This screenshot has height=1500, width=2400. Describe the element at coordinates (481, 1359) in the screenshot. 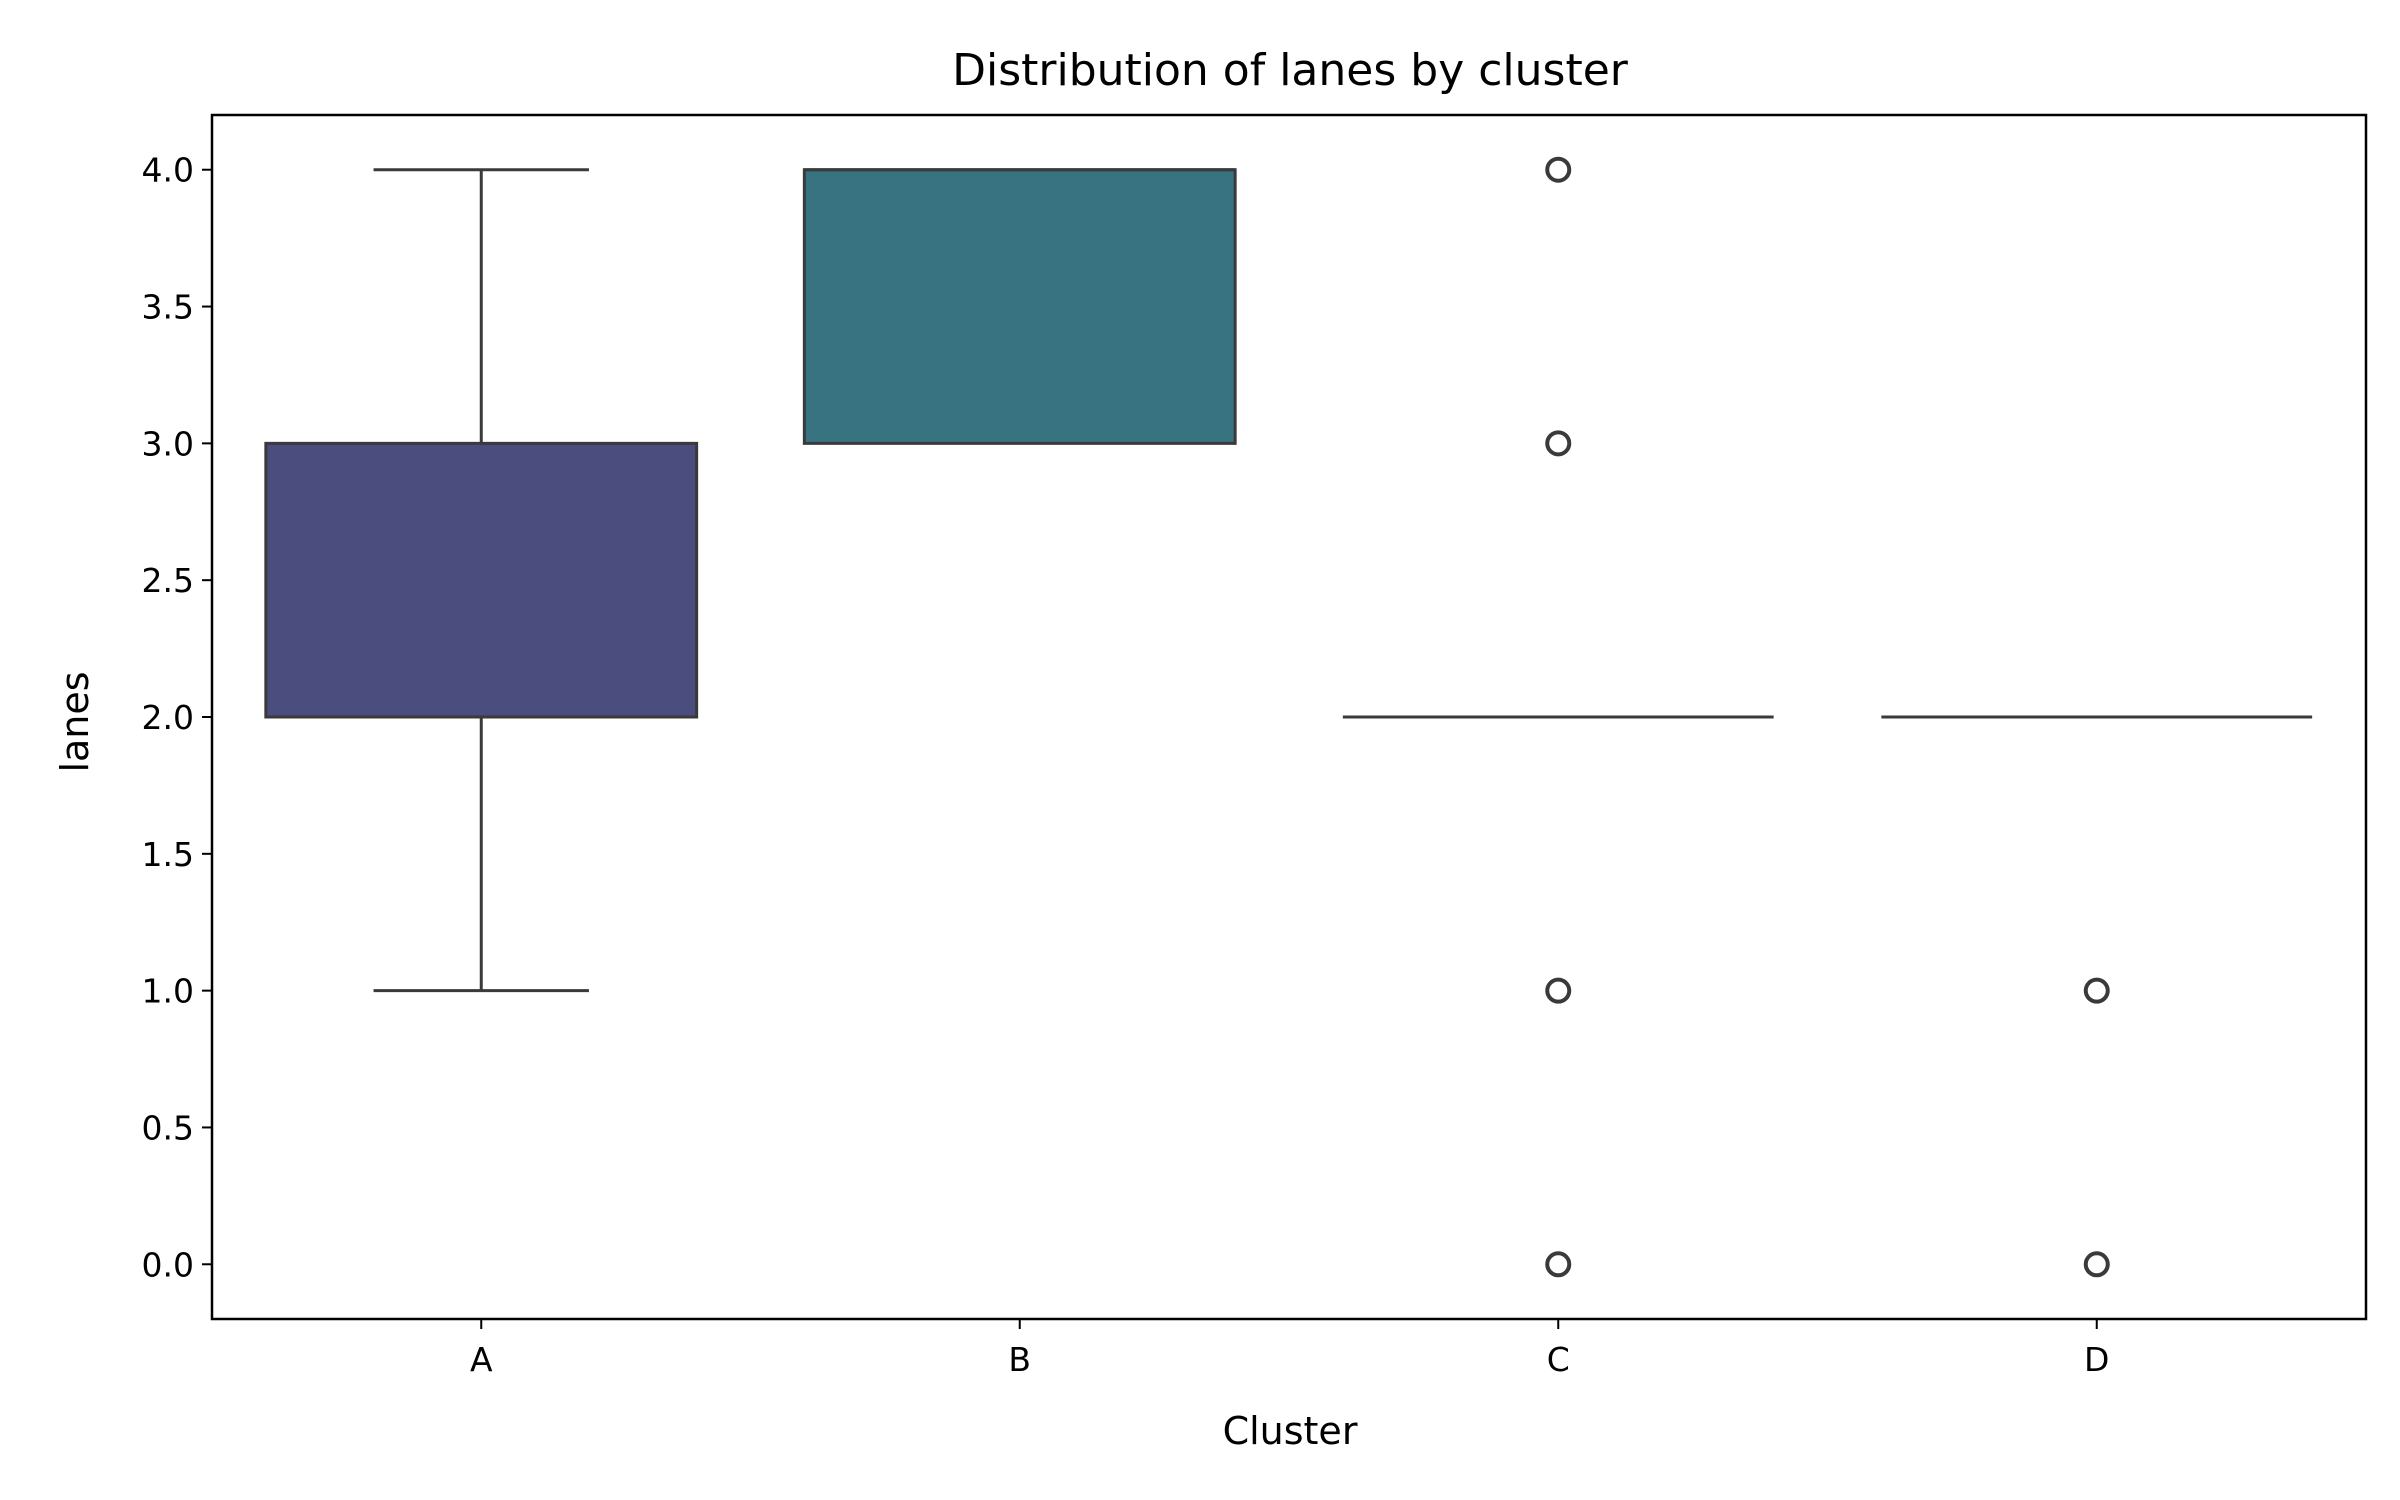

I see `x-tick-label: A` at that location.